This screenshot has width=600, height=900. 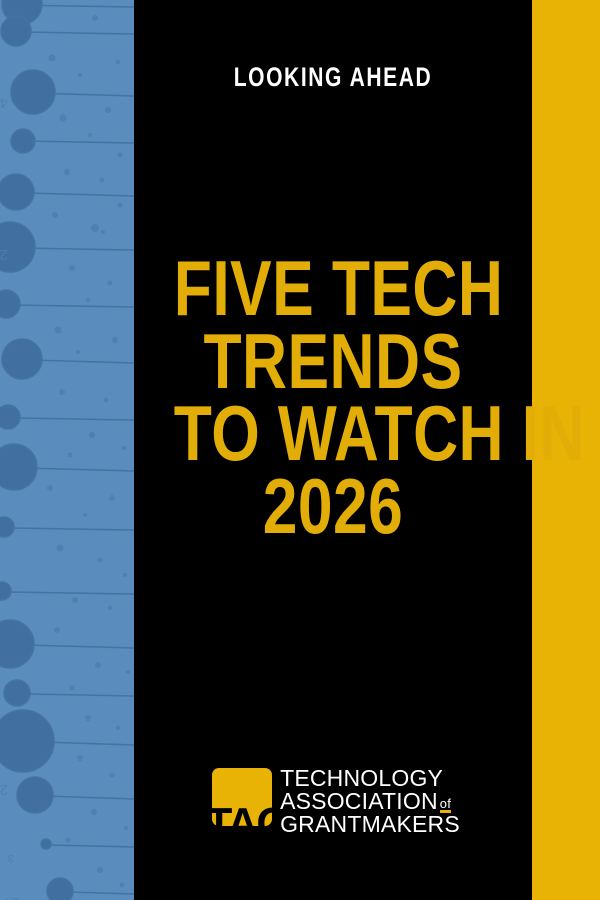 What do you see at coordinates (445, 804) in the screenshot?
I see `wordmark-of: of` at bounding box center [445, 804].